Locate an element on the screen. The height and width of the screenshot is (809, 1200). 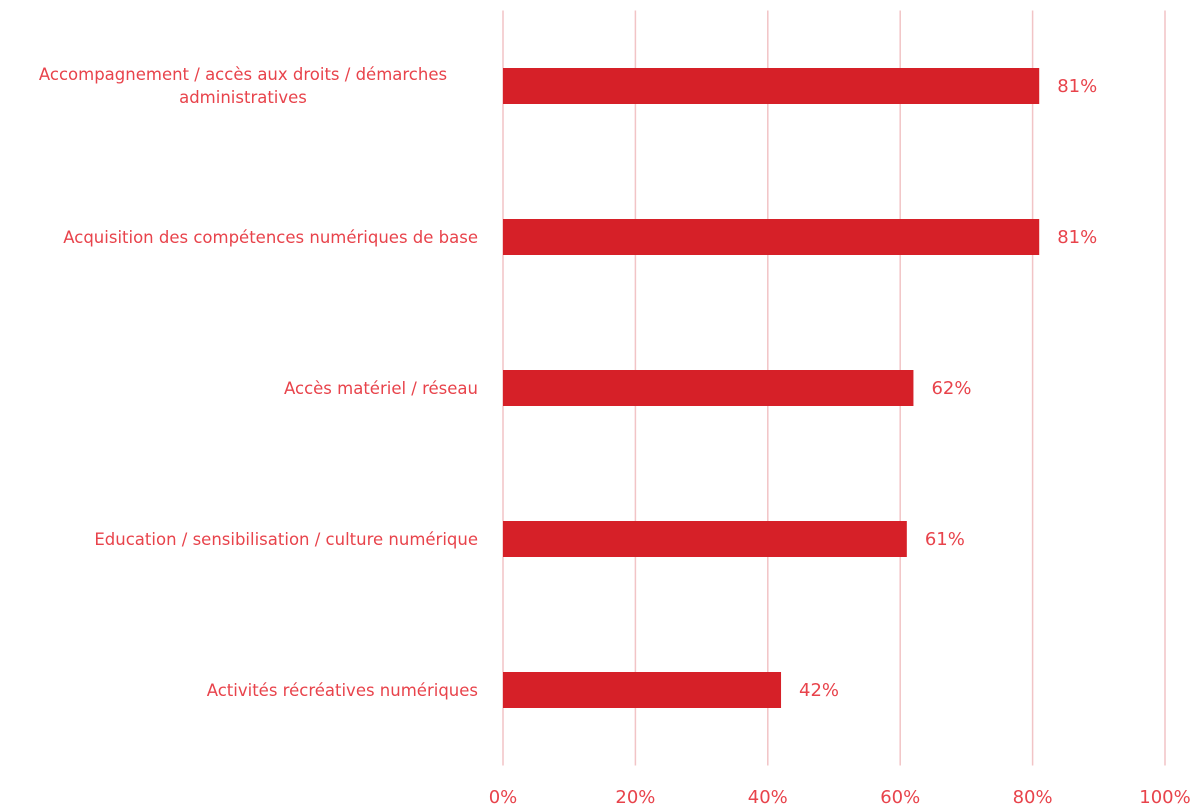
x-tick-label: 100% is located at coordinates (1164, 797).